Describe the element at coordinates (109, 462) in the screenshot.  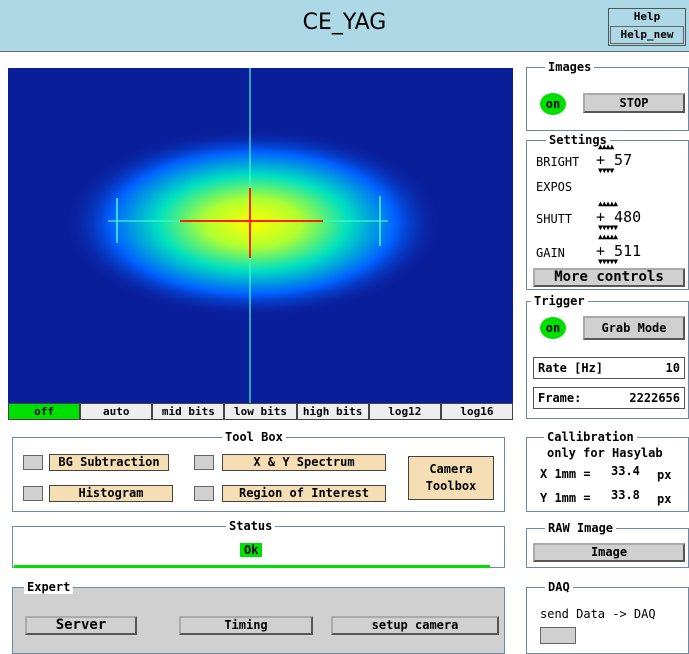
I see `bg-subtraction-button: BG Subtraction` at that location.